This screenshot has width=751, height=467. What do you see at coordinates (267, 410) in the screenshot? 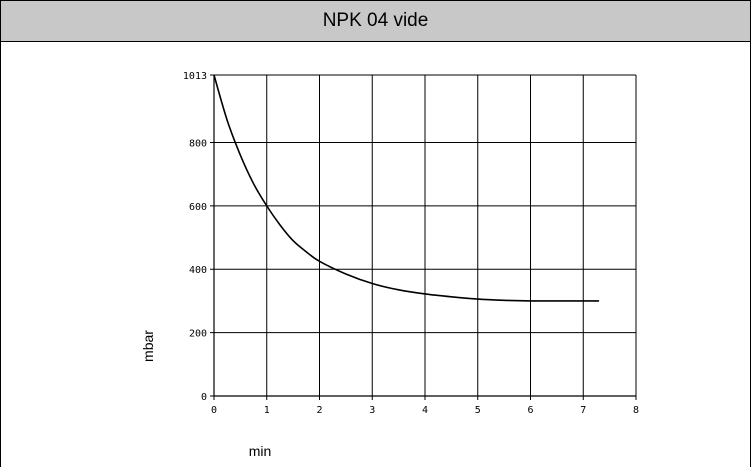
I see `x-tick-label: 1` at bounding box center [267, 410].